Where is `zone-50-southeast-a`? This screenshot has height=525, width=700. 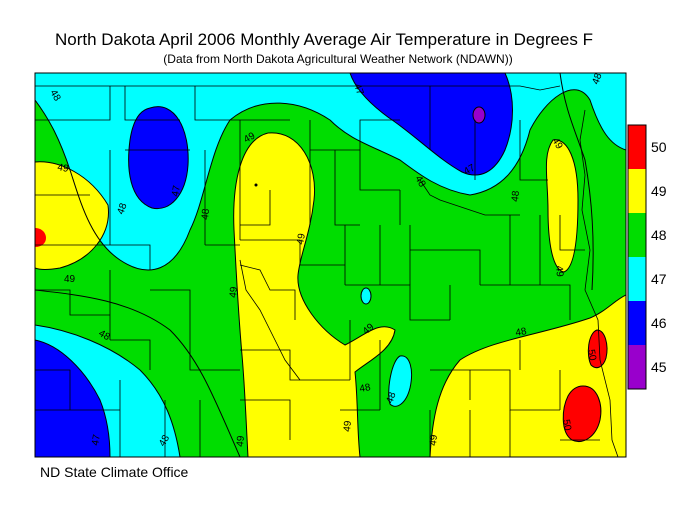 zone-50-southeast-a is located at coordinates (597, 349).